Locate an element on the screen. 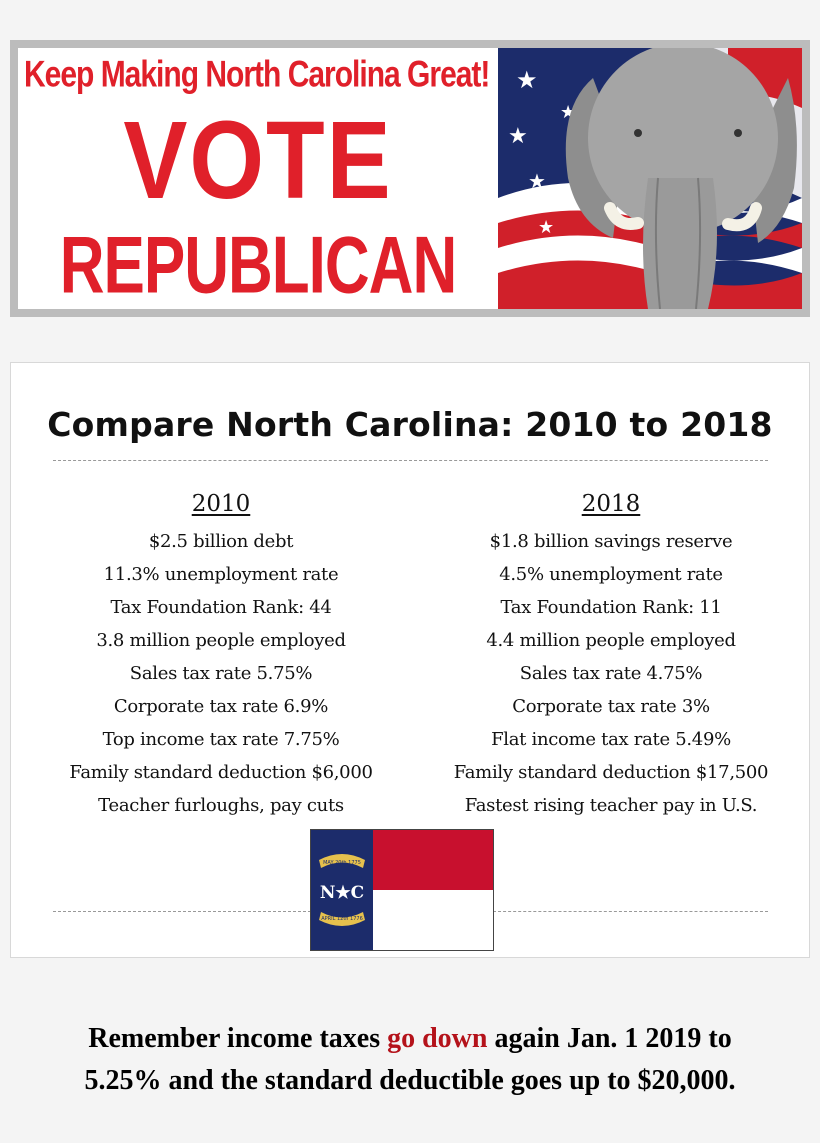 Image resolution: width=820 pixels, height=1143 pixels. list-item: Top income tax rate 7.75% is located at coordinates (221, 739).